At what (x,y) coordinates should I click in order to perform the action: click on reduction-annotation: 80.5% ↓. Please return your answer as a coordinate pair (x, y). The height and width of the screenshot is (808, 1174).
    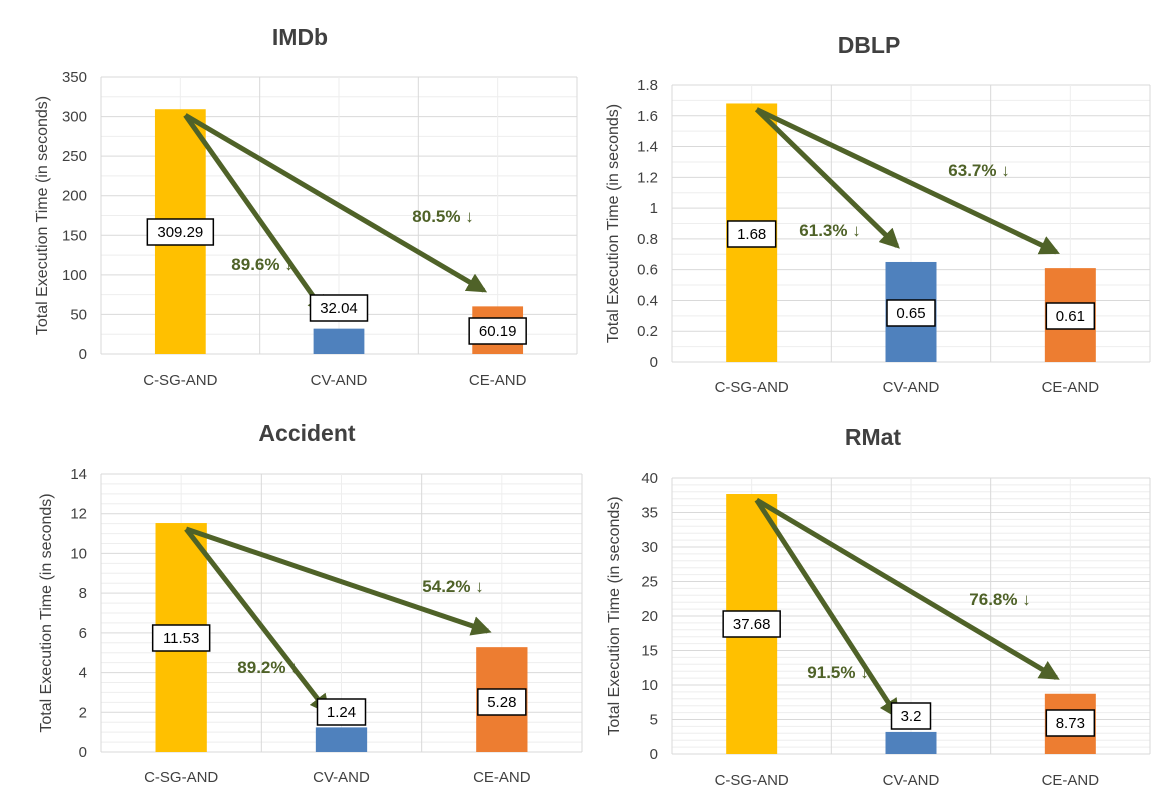
    Looking at the image, I should click on (442, 216).